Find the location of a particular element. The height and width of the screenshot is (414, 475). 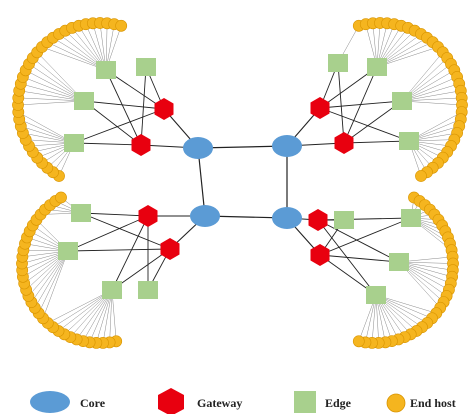

legend-core-label: Core is located at coordinates (93, 403).